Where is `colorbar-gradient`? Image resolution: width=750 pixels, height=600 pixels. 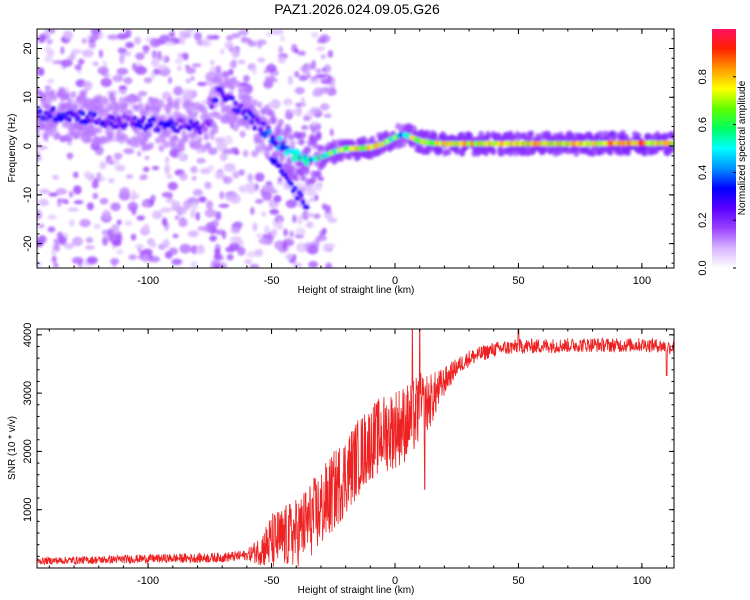 colorbar-gradient is located at coordinates (724, 148).